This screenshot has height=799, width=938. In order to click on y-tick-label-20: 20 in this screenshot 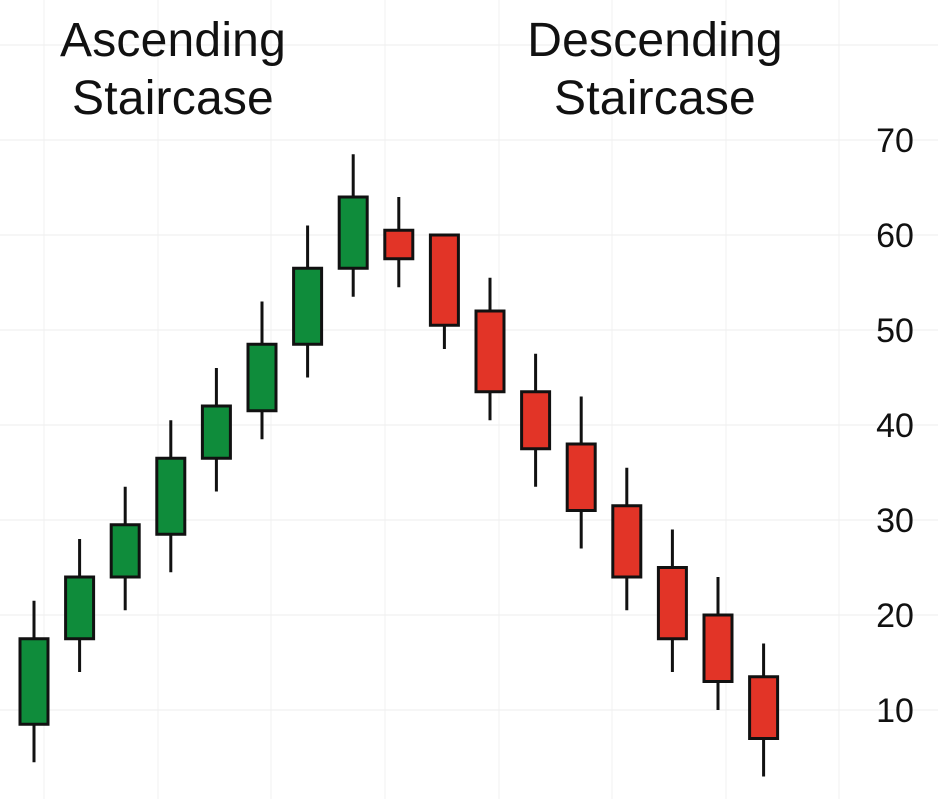, I will do `click(895, 616)`.